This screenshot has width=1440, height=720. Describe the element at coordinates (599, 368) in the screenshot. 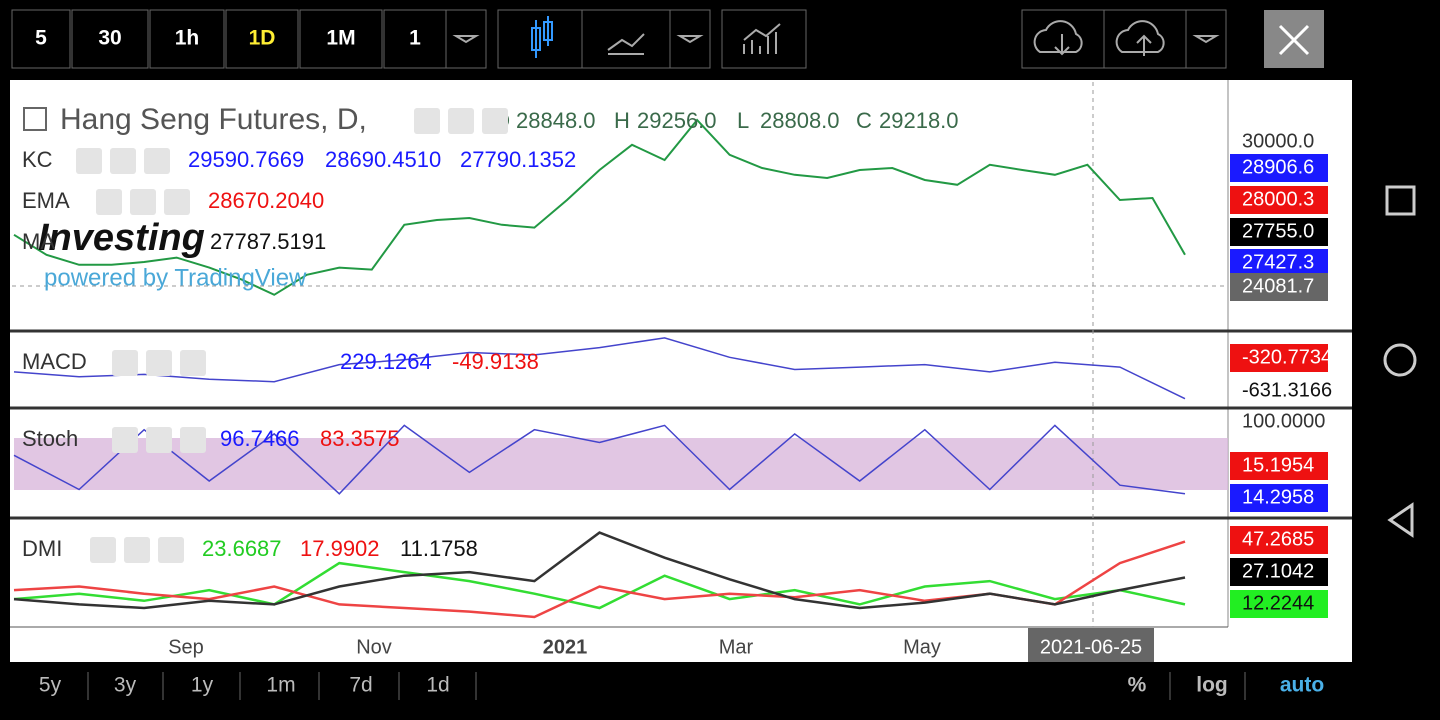

I see `macd-line` at that location.